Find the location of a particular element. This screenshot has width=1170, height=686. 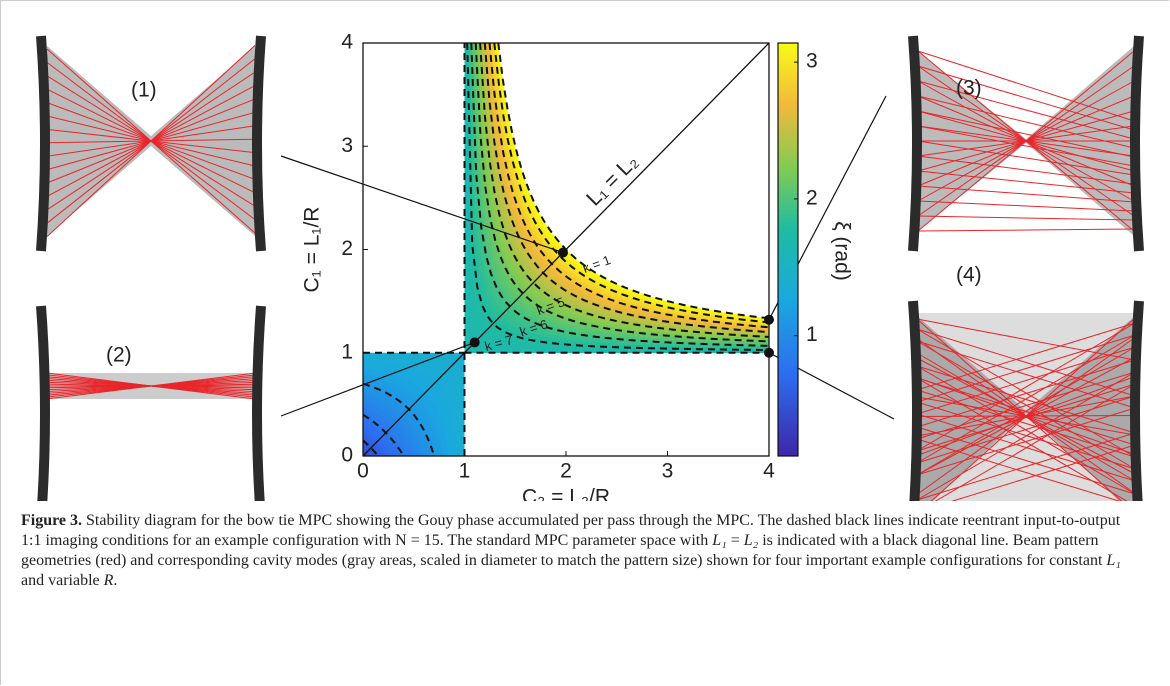

panel-label: (2) is located at coordinates (119, 355).